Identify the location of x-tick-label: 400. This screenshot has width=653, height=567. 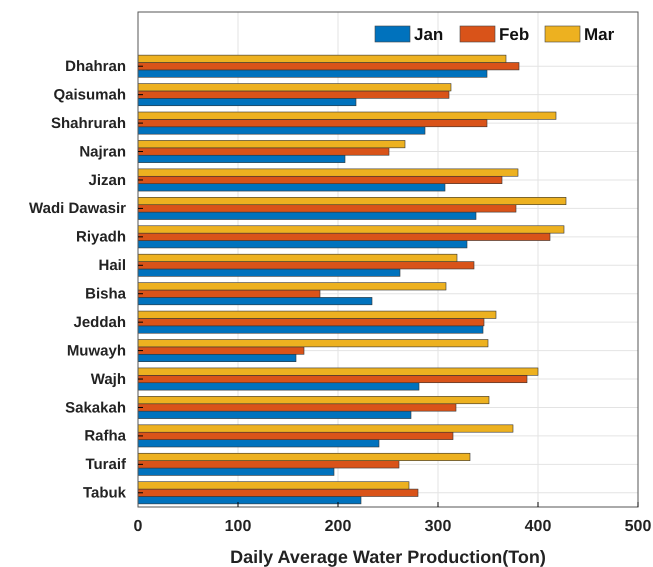
(538, 526).